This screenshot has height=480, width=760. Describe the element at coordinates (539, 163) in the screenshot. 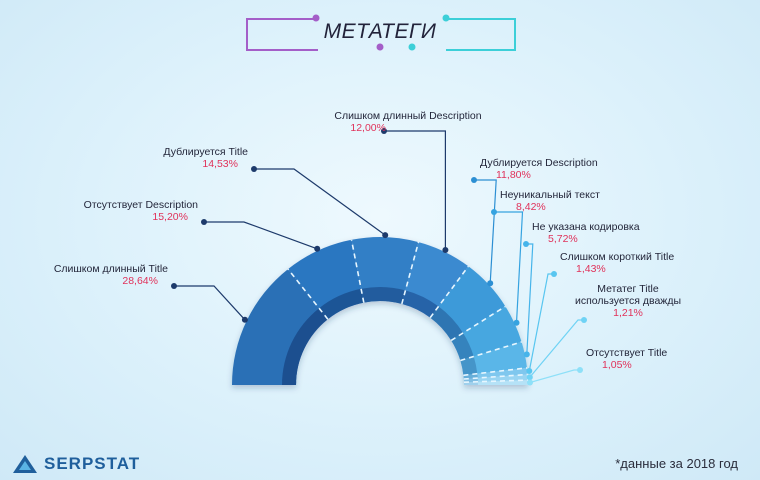

I see `slice-label: Дублируется Description` at that location.